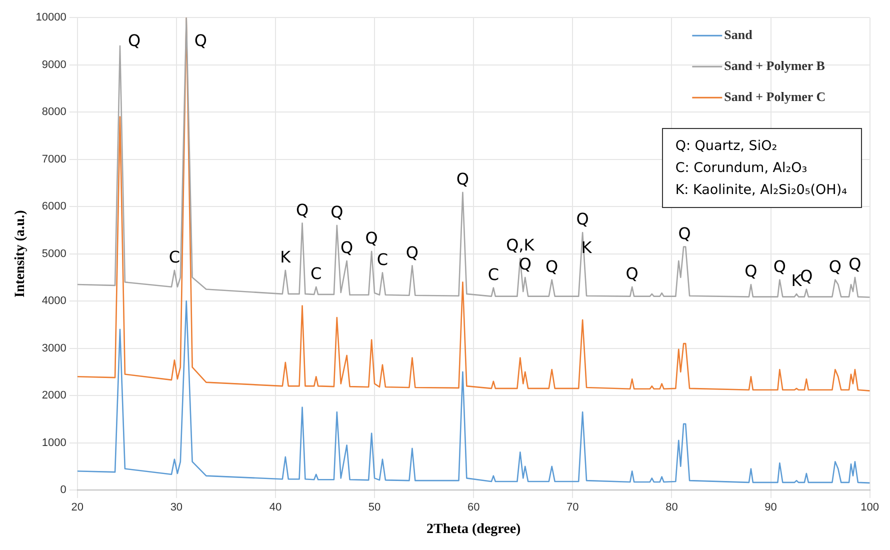 The height and width of the screenshot is (550, 890). What do you see at coordinates (54, 159) in the screenshot?
I see `y-tick-label: 7000` at bounding box center [54, 159].